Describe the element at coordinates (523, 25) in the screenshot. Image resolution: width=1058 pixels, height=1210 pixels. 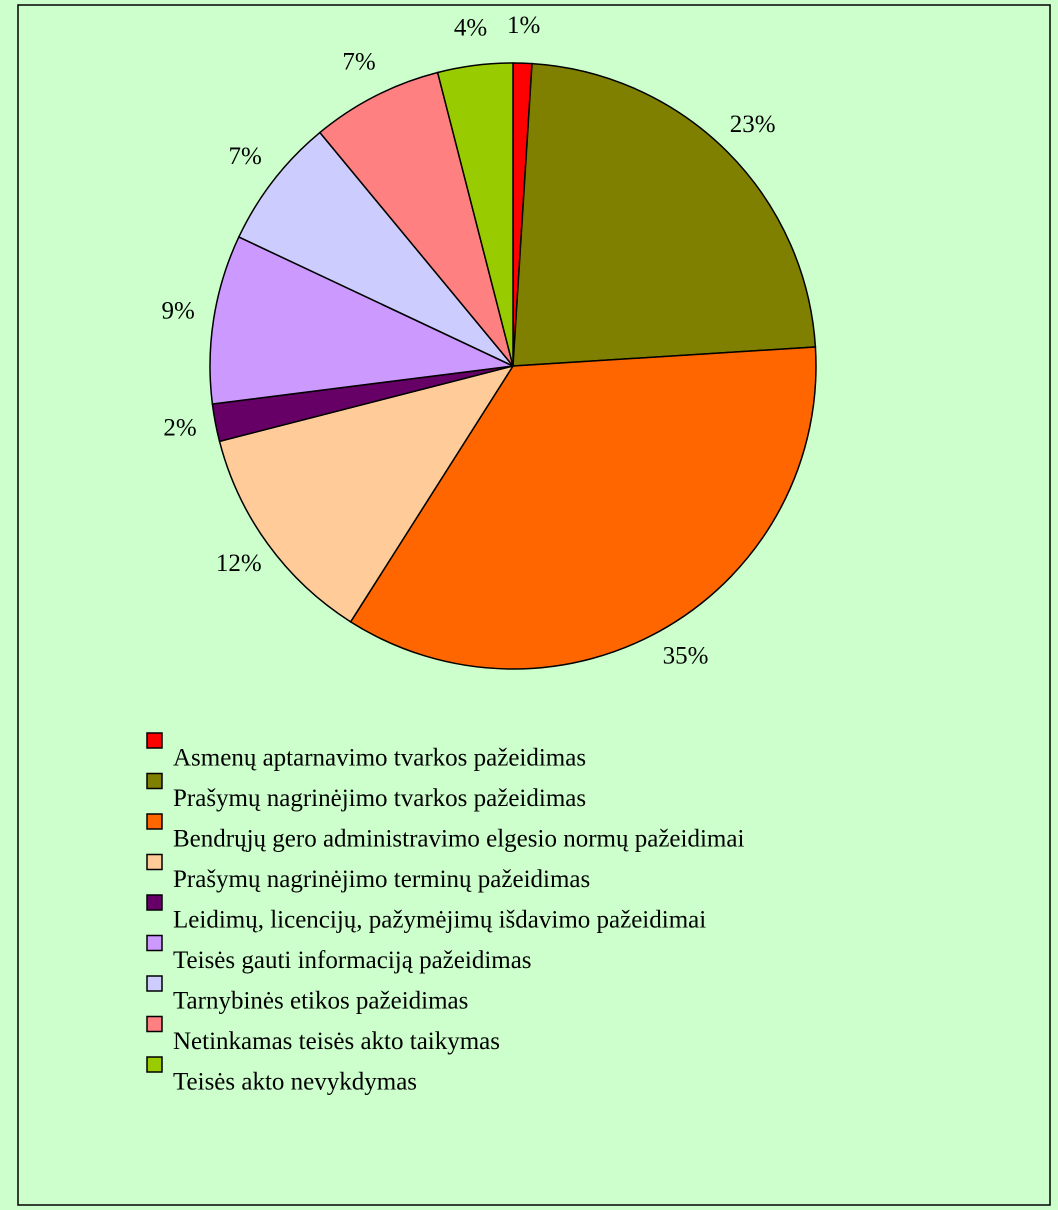
I see `data-label: 1%` at that location.